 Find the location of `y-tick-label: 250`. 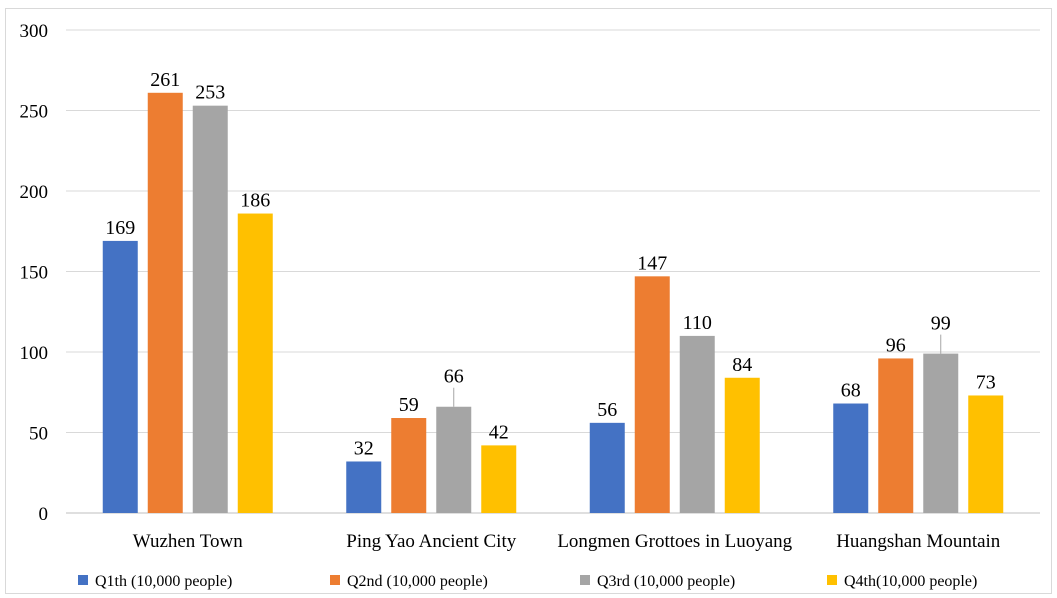

y-tick-label: 250 is located at coordinates (34, 112).